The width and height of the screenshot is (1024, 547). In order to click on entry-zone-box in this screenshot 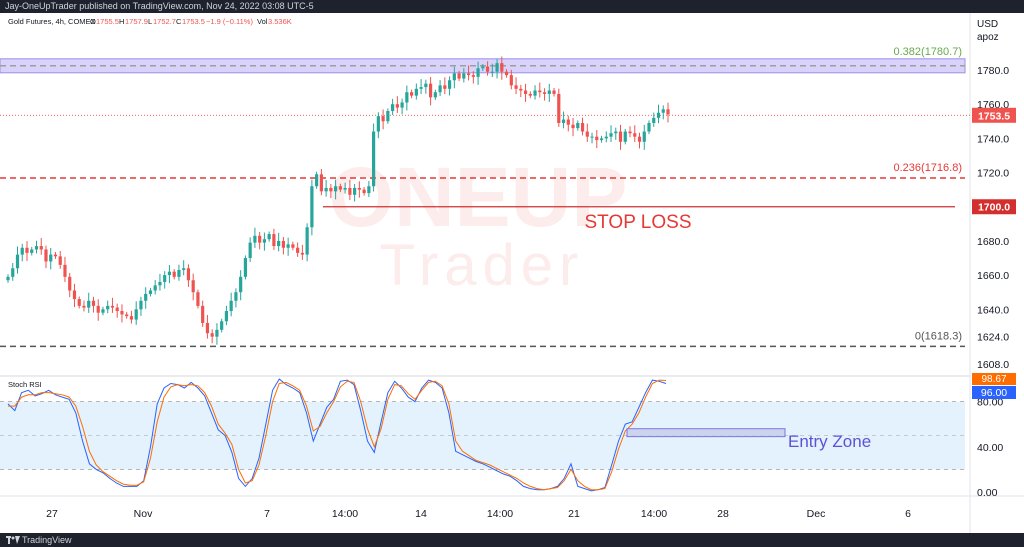, I will do `click(706, 433)`.